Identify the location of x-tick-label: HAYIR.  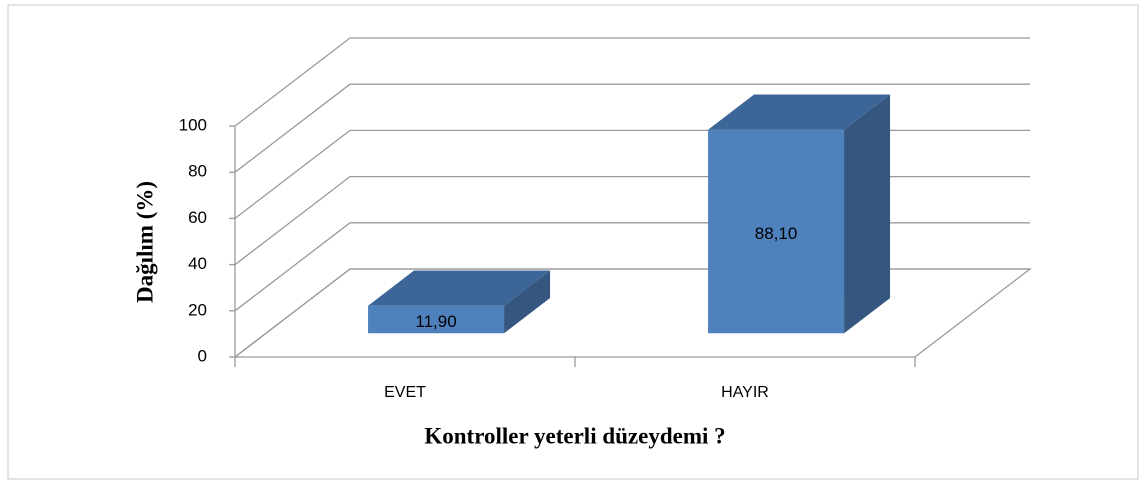
(745, 392).